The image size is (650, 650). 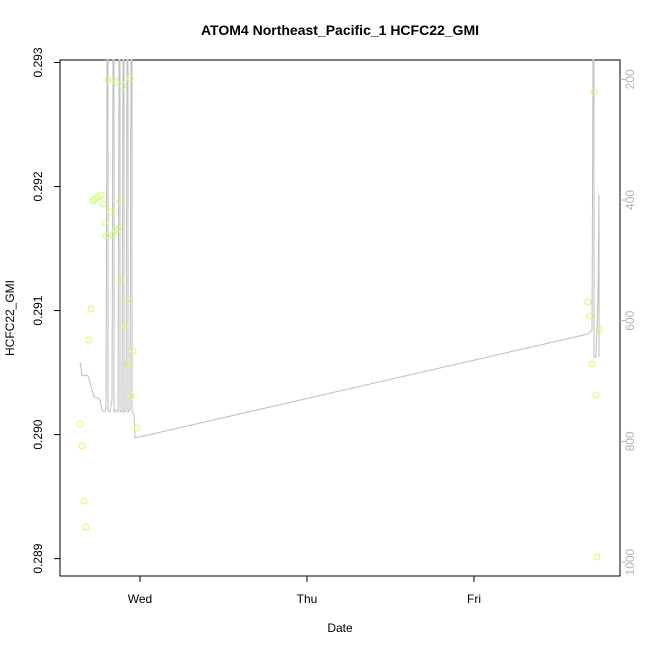 What do you see at coordinates (630, 79) in the screenshot?
I see `y2-tick-label-0: 200` at bounding box center [630, 79].